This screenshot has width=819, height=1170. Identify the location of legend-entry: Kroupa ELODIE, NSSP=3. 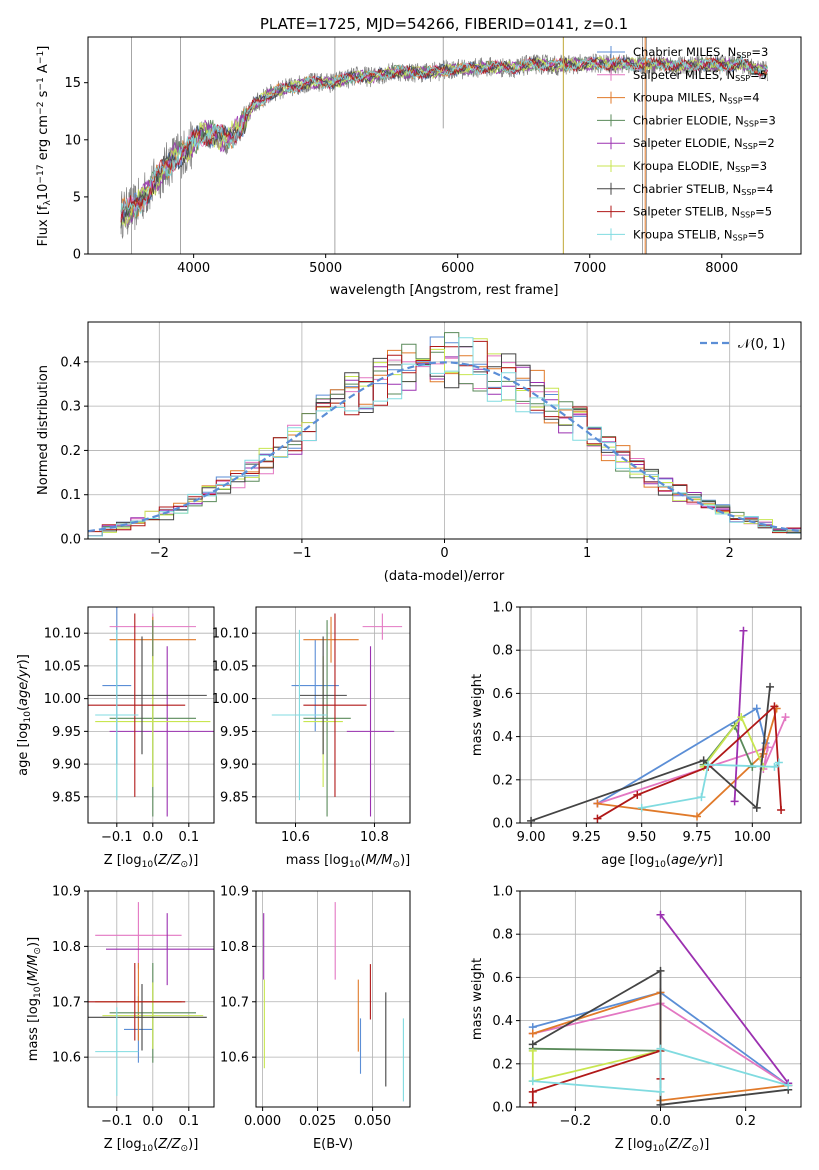
(700, 166).